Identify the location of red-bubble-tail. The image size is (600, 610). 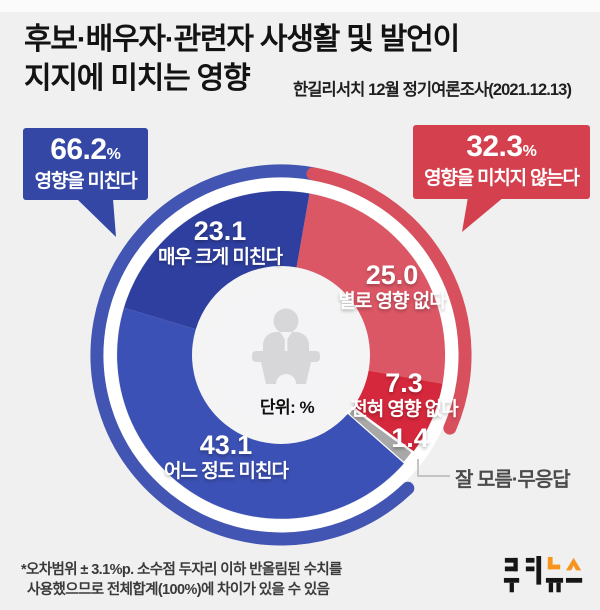
(483, 214).